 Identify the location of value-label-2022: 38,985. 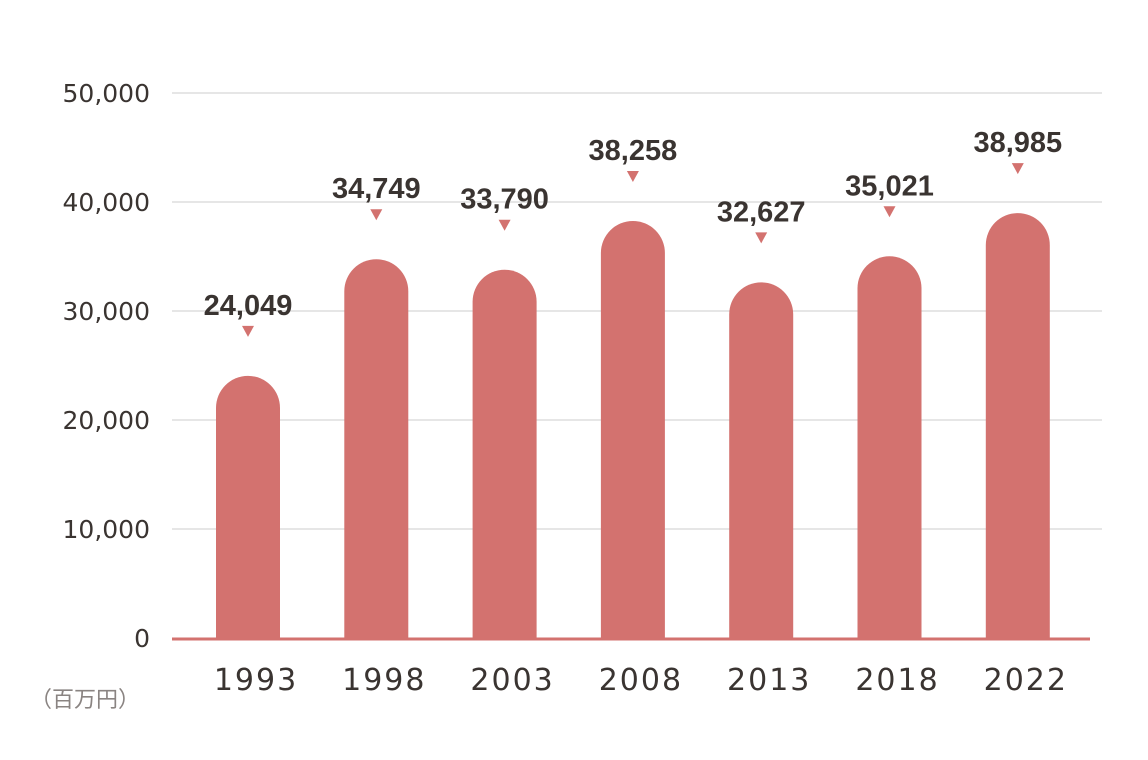
(1017, 143).